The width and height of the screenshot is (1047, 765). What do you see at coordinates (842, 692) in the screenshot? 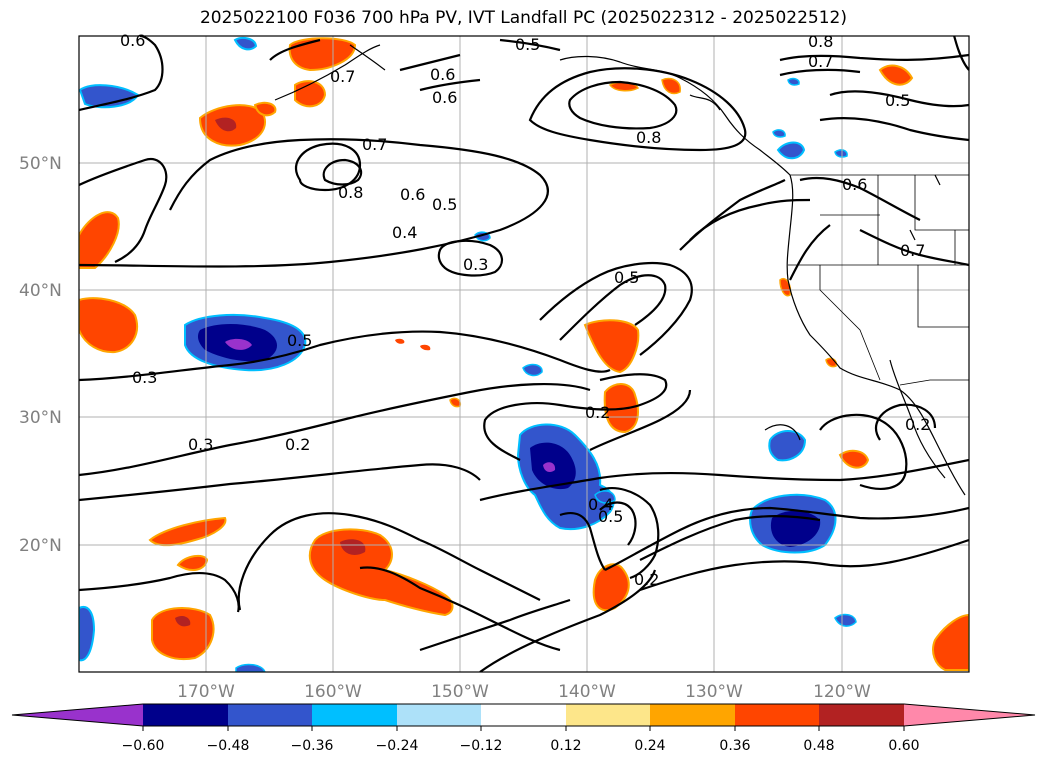
I see `lon-label-120w: 120°W` at bounding box center [842, 692].